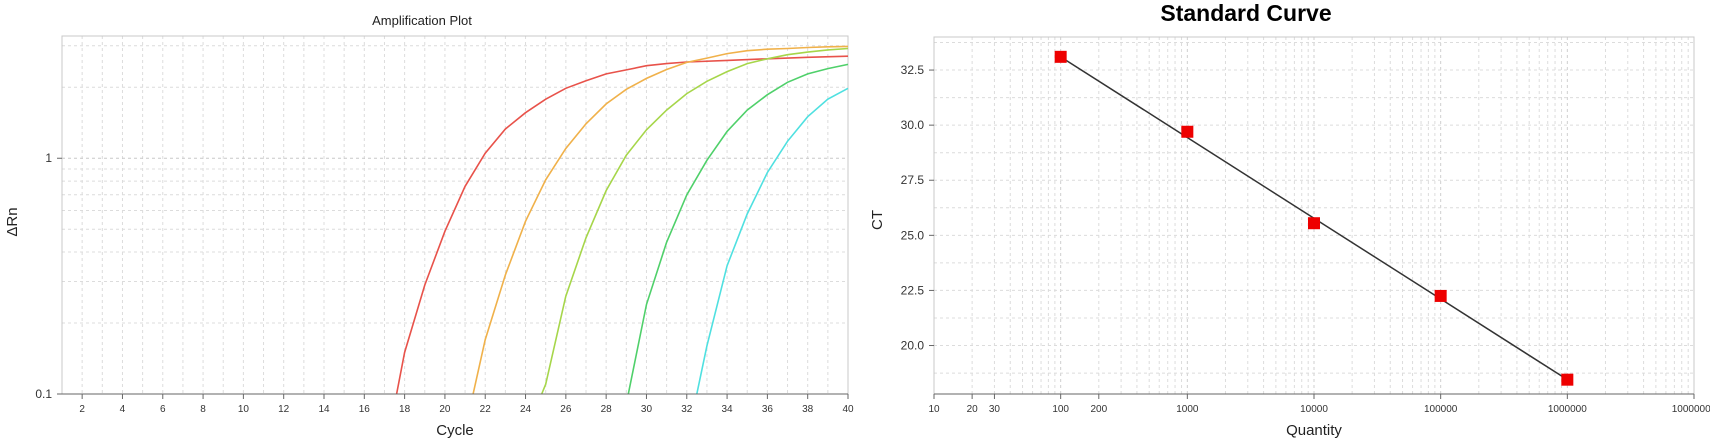 The height and width of the screenshot is (445, 1710). What do you see at coordinates (1314, 430) in the screenshot?
I see `std-x-axis-label: Quantity` at bounding box center [1314, 430].